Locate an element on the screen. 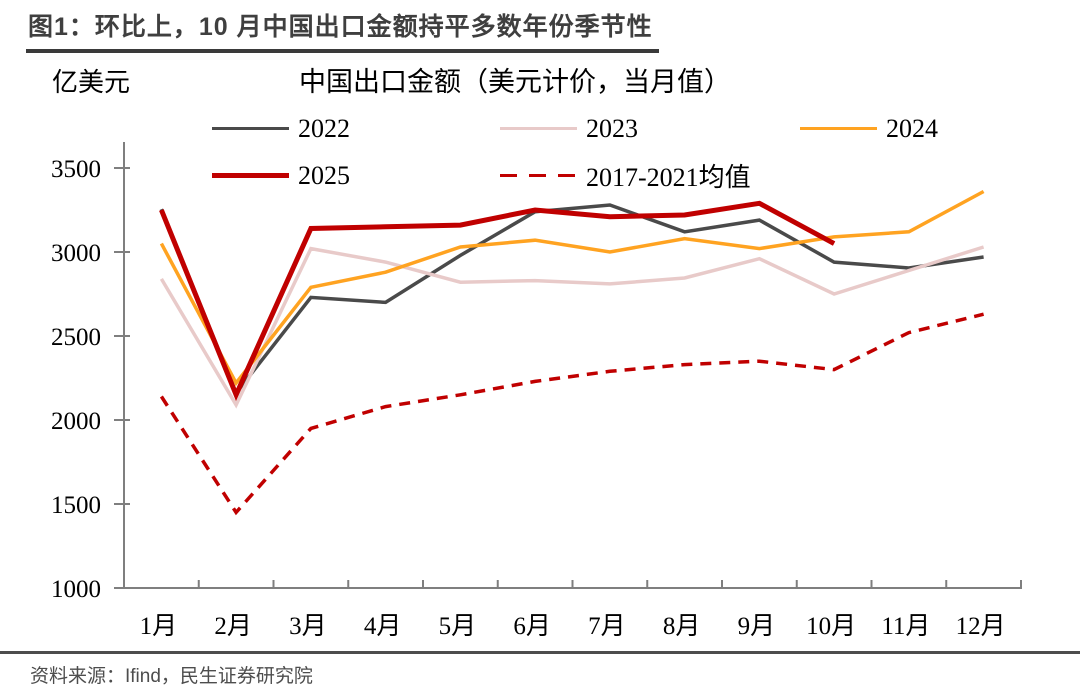 This screenshot has height=694, width=1080. legend-label-2024: 2024 is located at coordinates (912, 128).